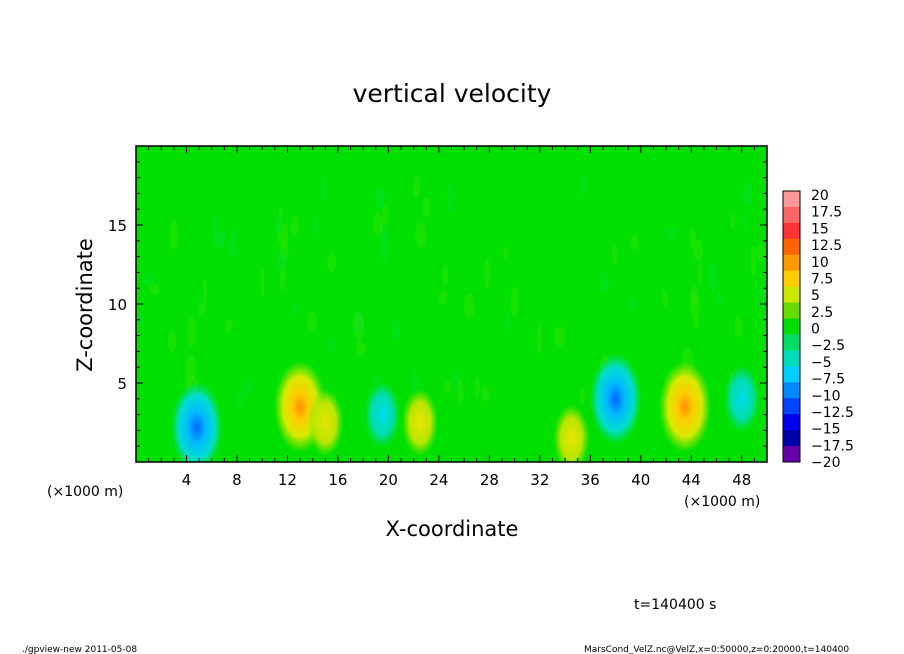 The width and height of the screenshot is (904, 654). Describe the element at coordinates (815, 296) in the screenshot. I see `colorbar-label: 5` at that location.